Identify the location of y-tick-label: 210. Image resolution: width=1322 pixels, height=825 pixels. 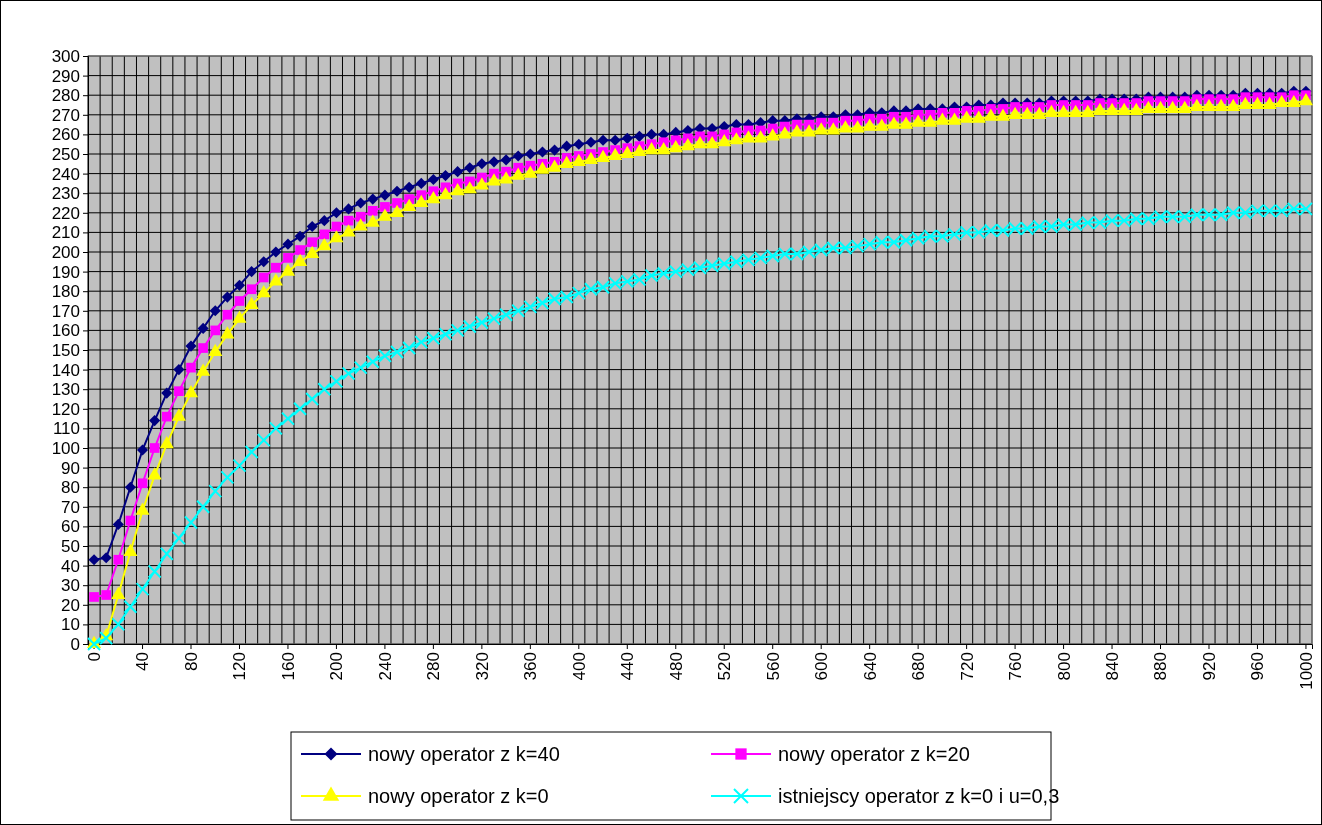
(65, 233).